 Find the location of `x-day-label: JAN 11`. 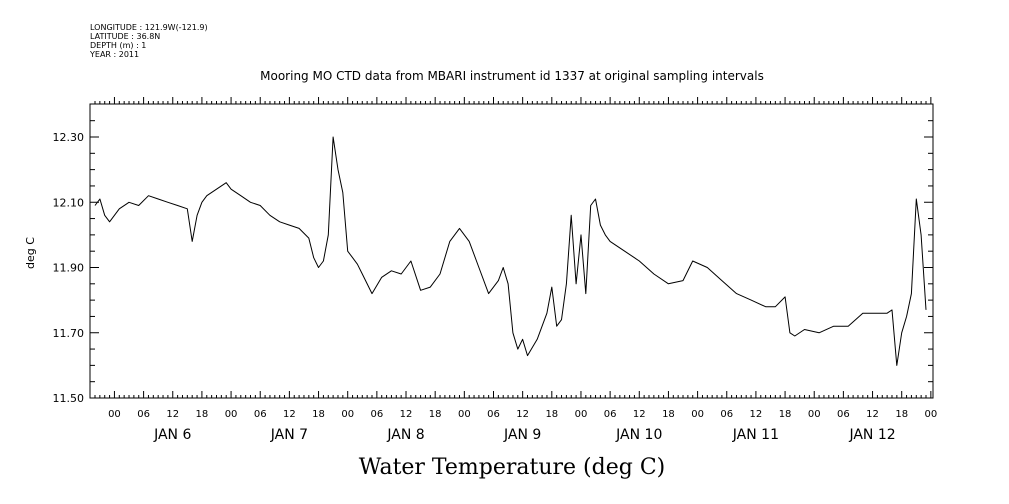

x-day-label: JAN 11 is located at coordinates (755, 435).